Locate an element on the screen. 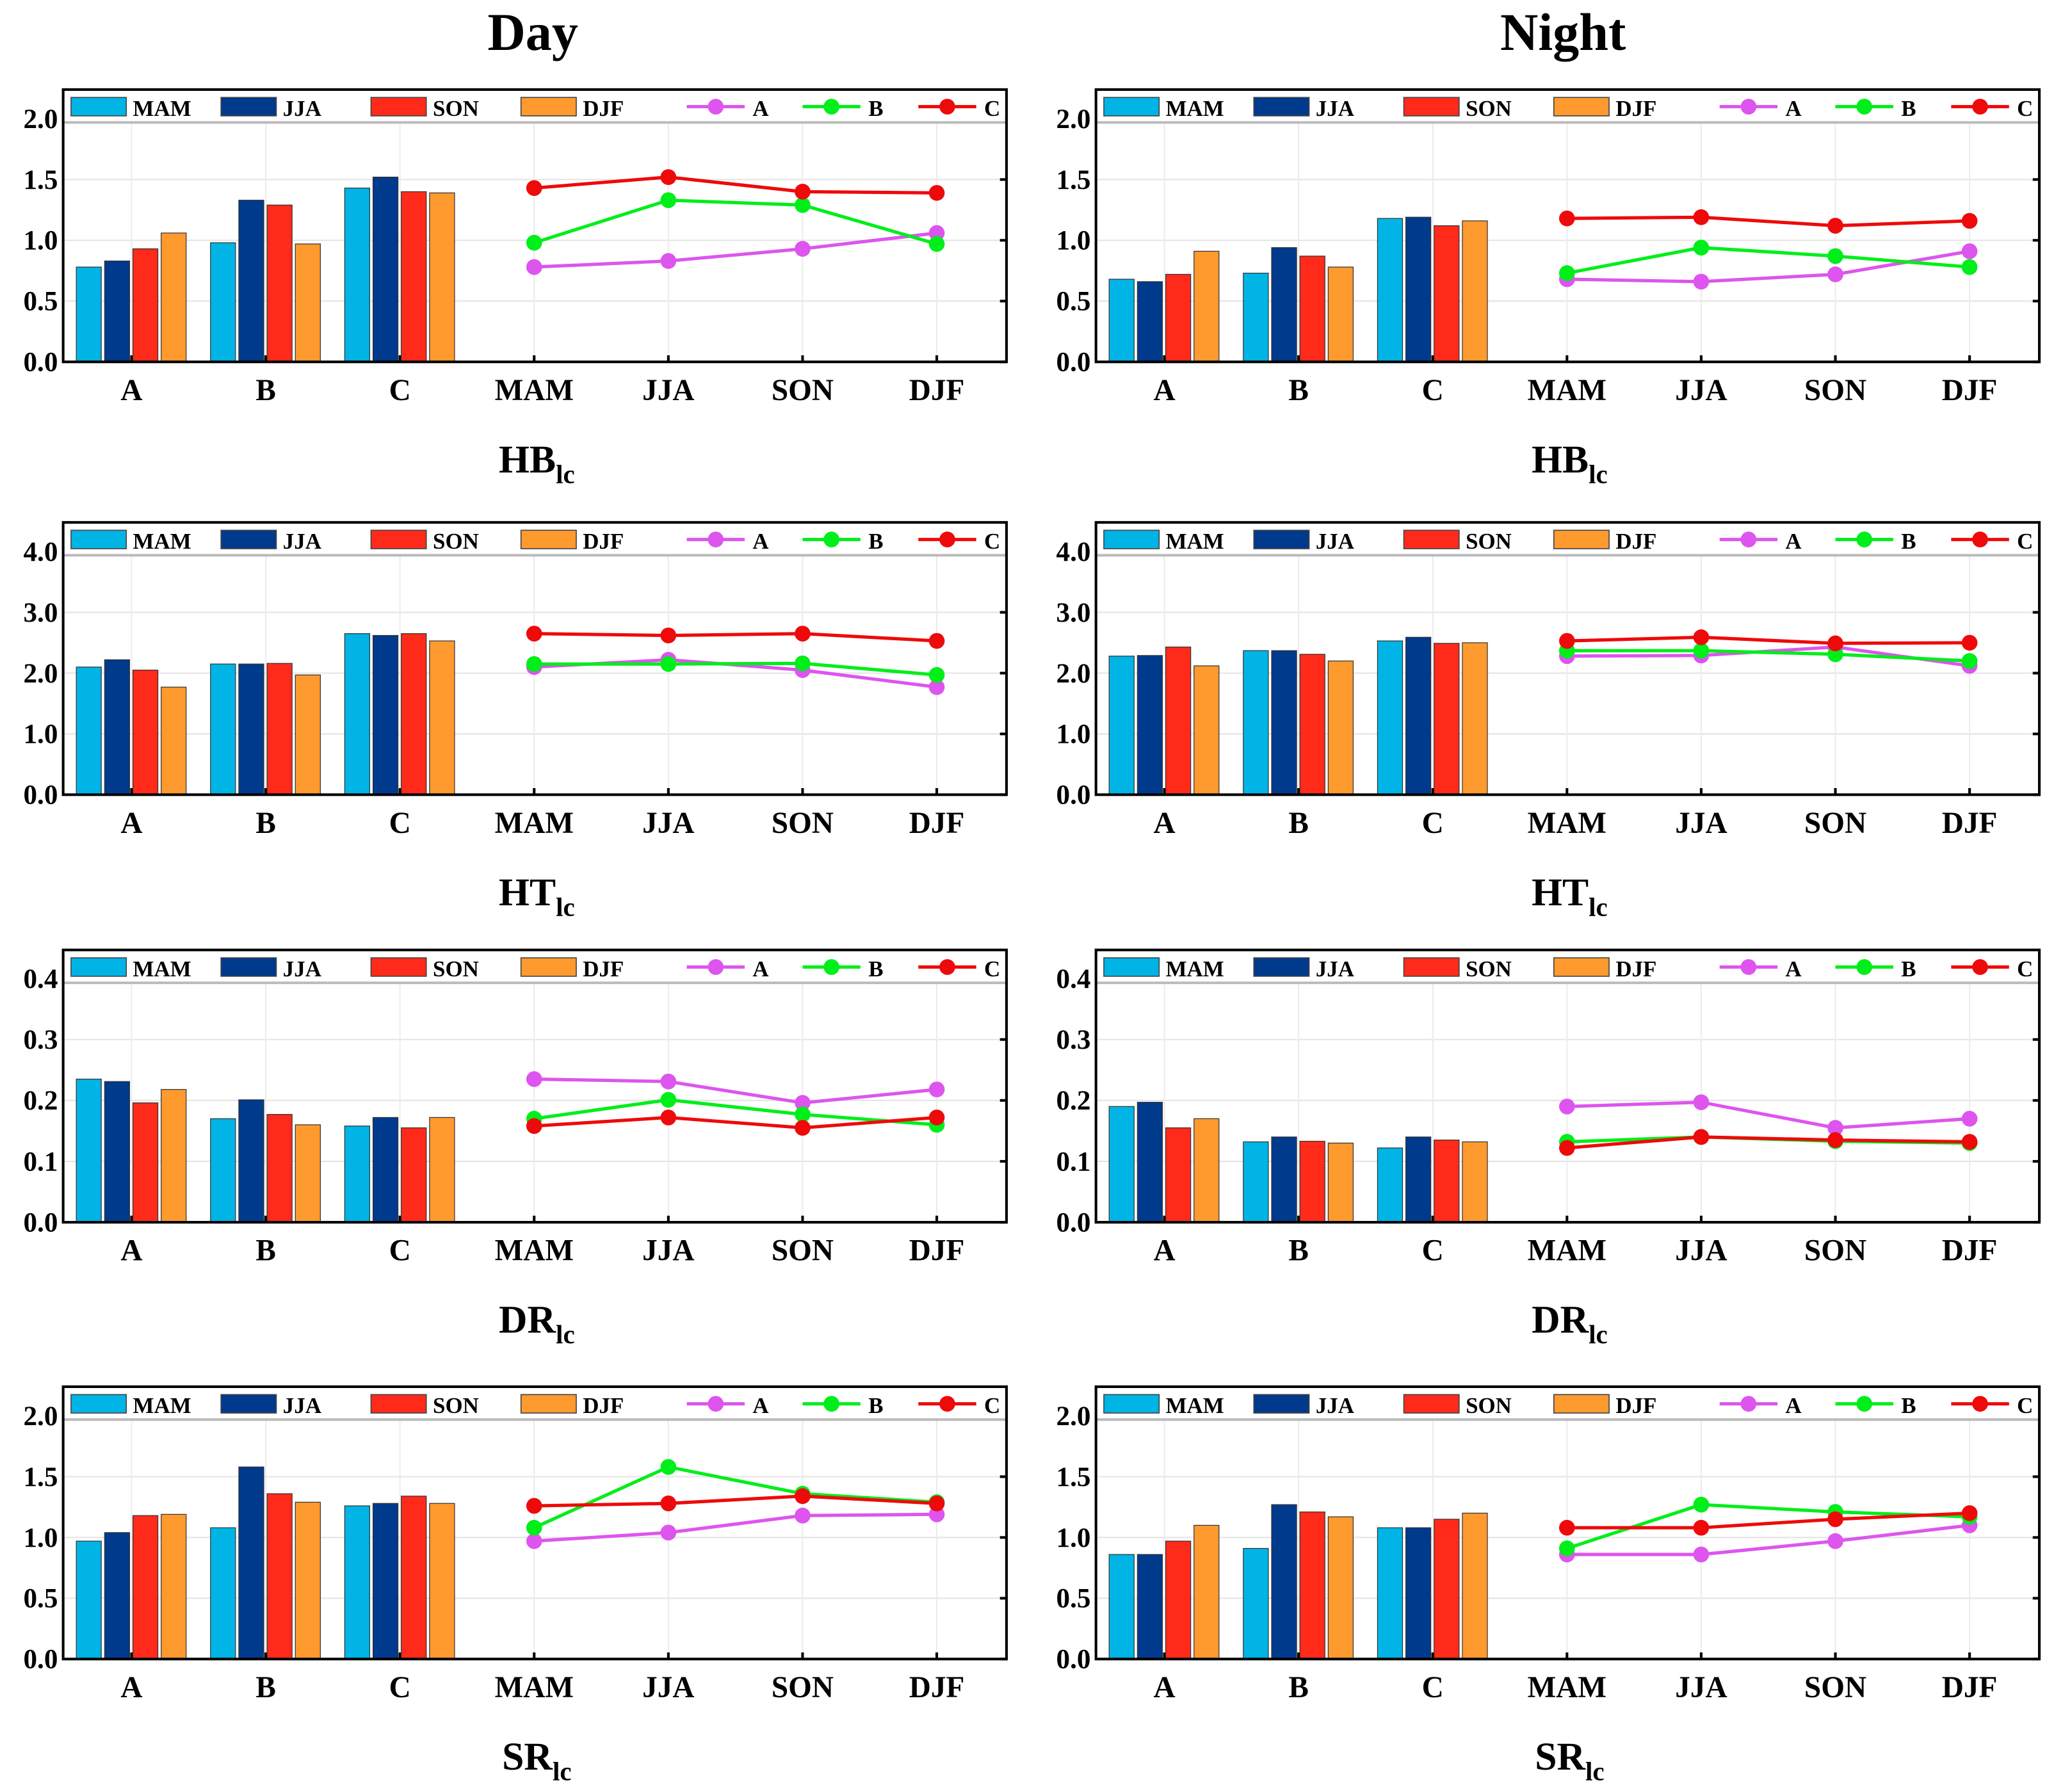  panel-label: SRlc is located at coordinates (1569, 1760).